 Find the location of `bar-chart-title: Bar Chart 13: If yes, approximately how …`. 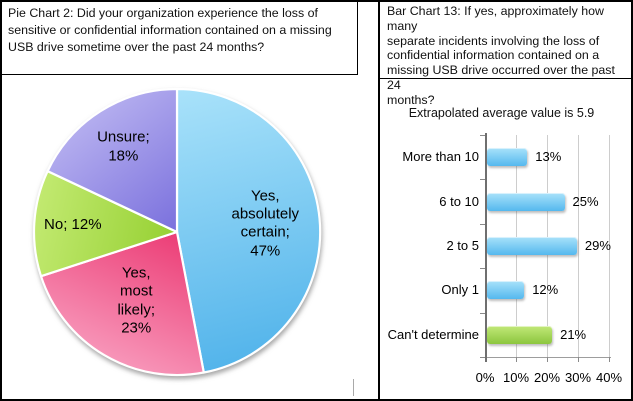

bar-chart-title: Bar Chart 13: If yes, approximately how … is located at coordinates (501, 55).